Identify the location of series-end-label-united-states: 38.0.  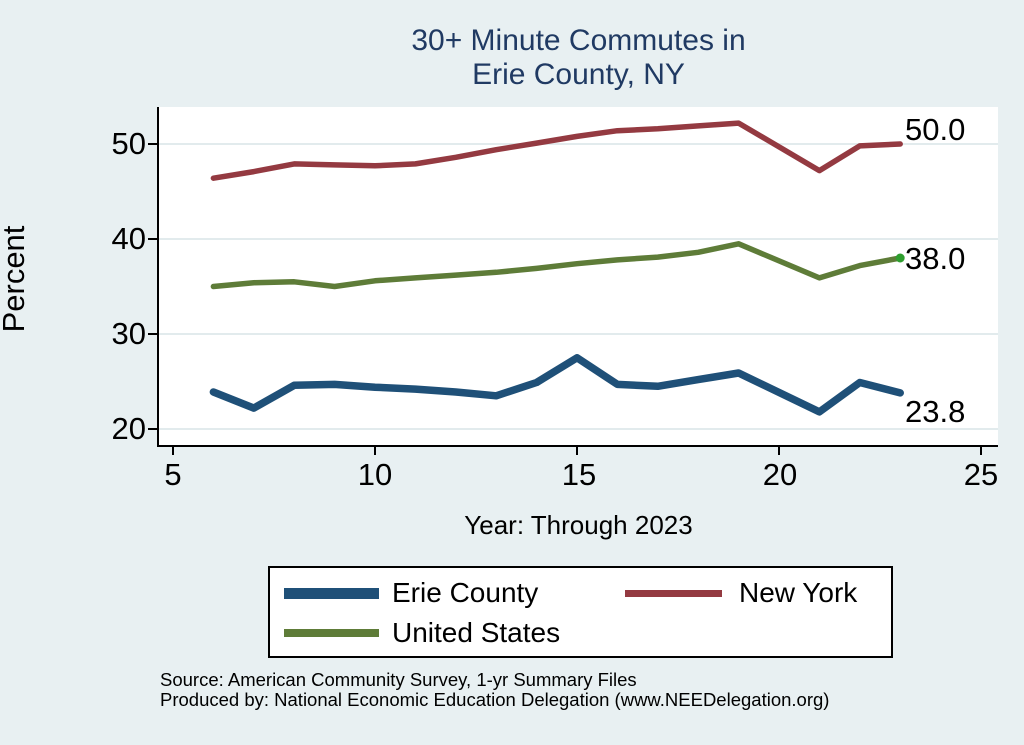
(935, 258).